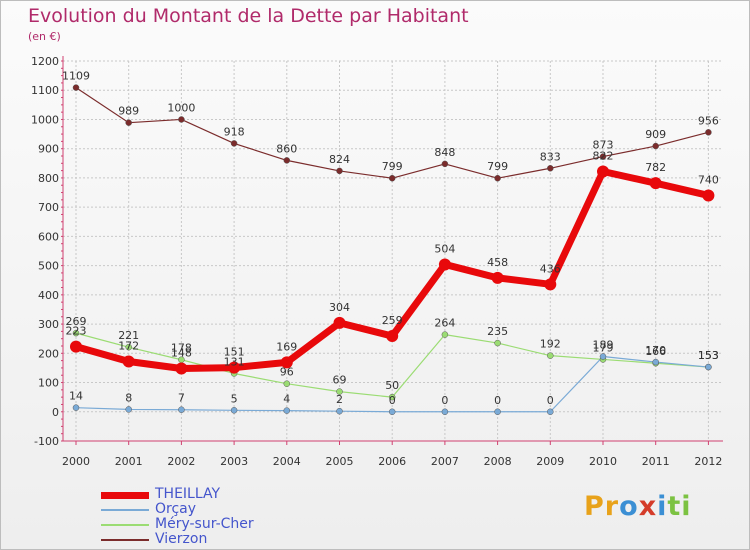 The image size is (750, 550). What do you see at coordinates (44, 36) in the screenshot?
I see `chart-subtitle: (en €)` at bounding box center [44, 36].